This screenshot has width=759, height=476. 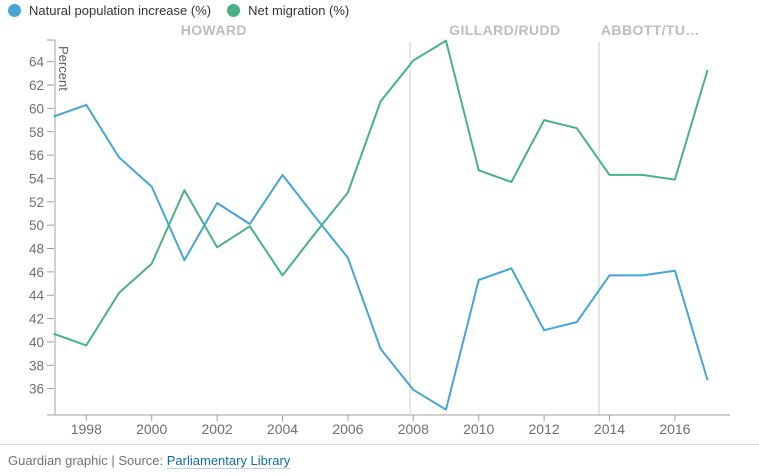 I want to click on x-tick-label: 2000, so click(x=151, y=429).